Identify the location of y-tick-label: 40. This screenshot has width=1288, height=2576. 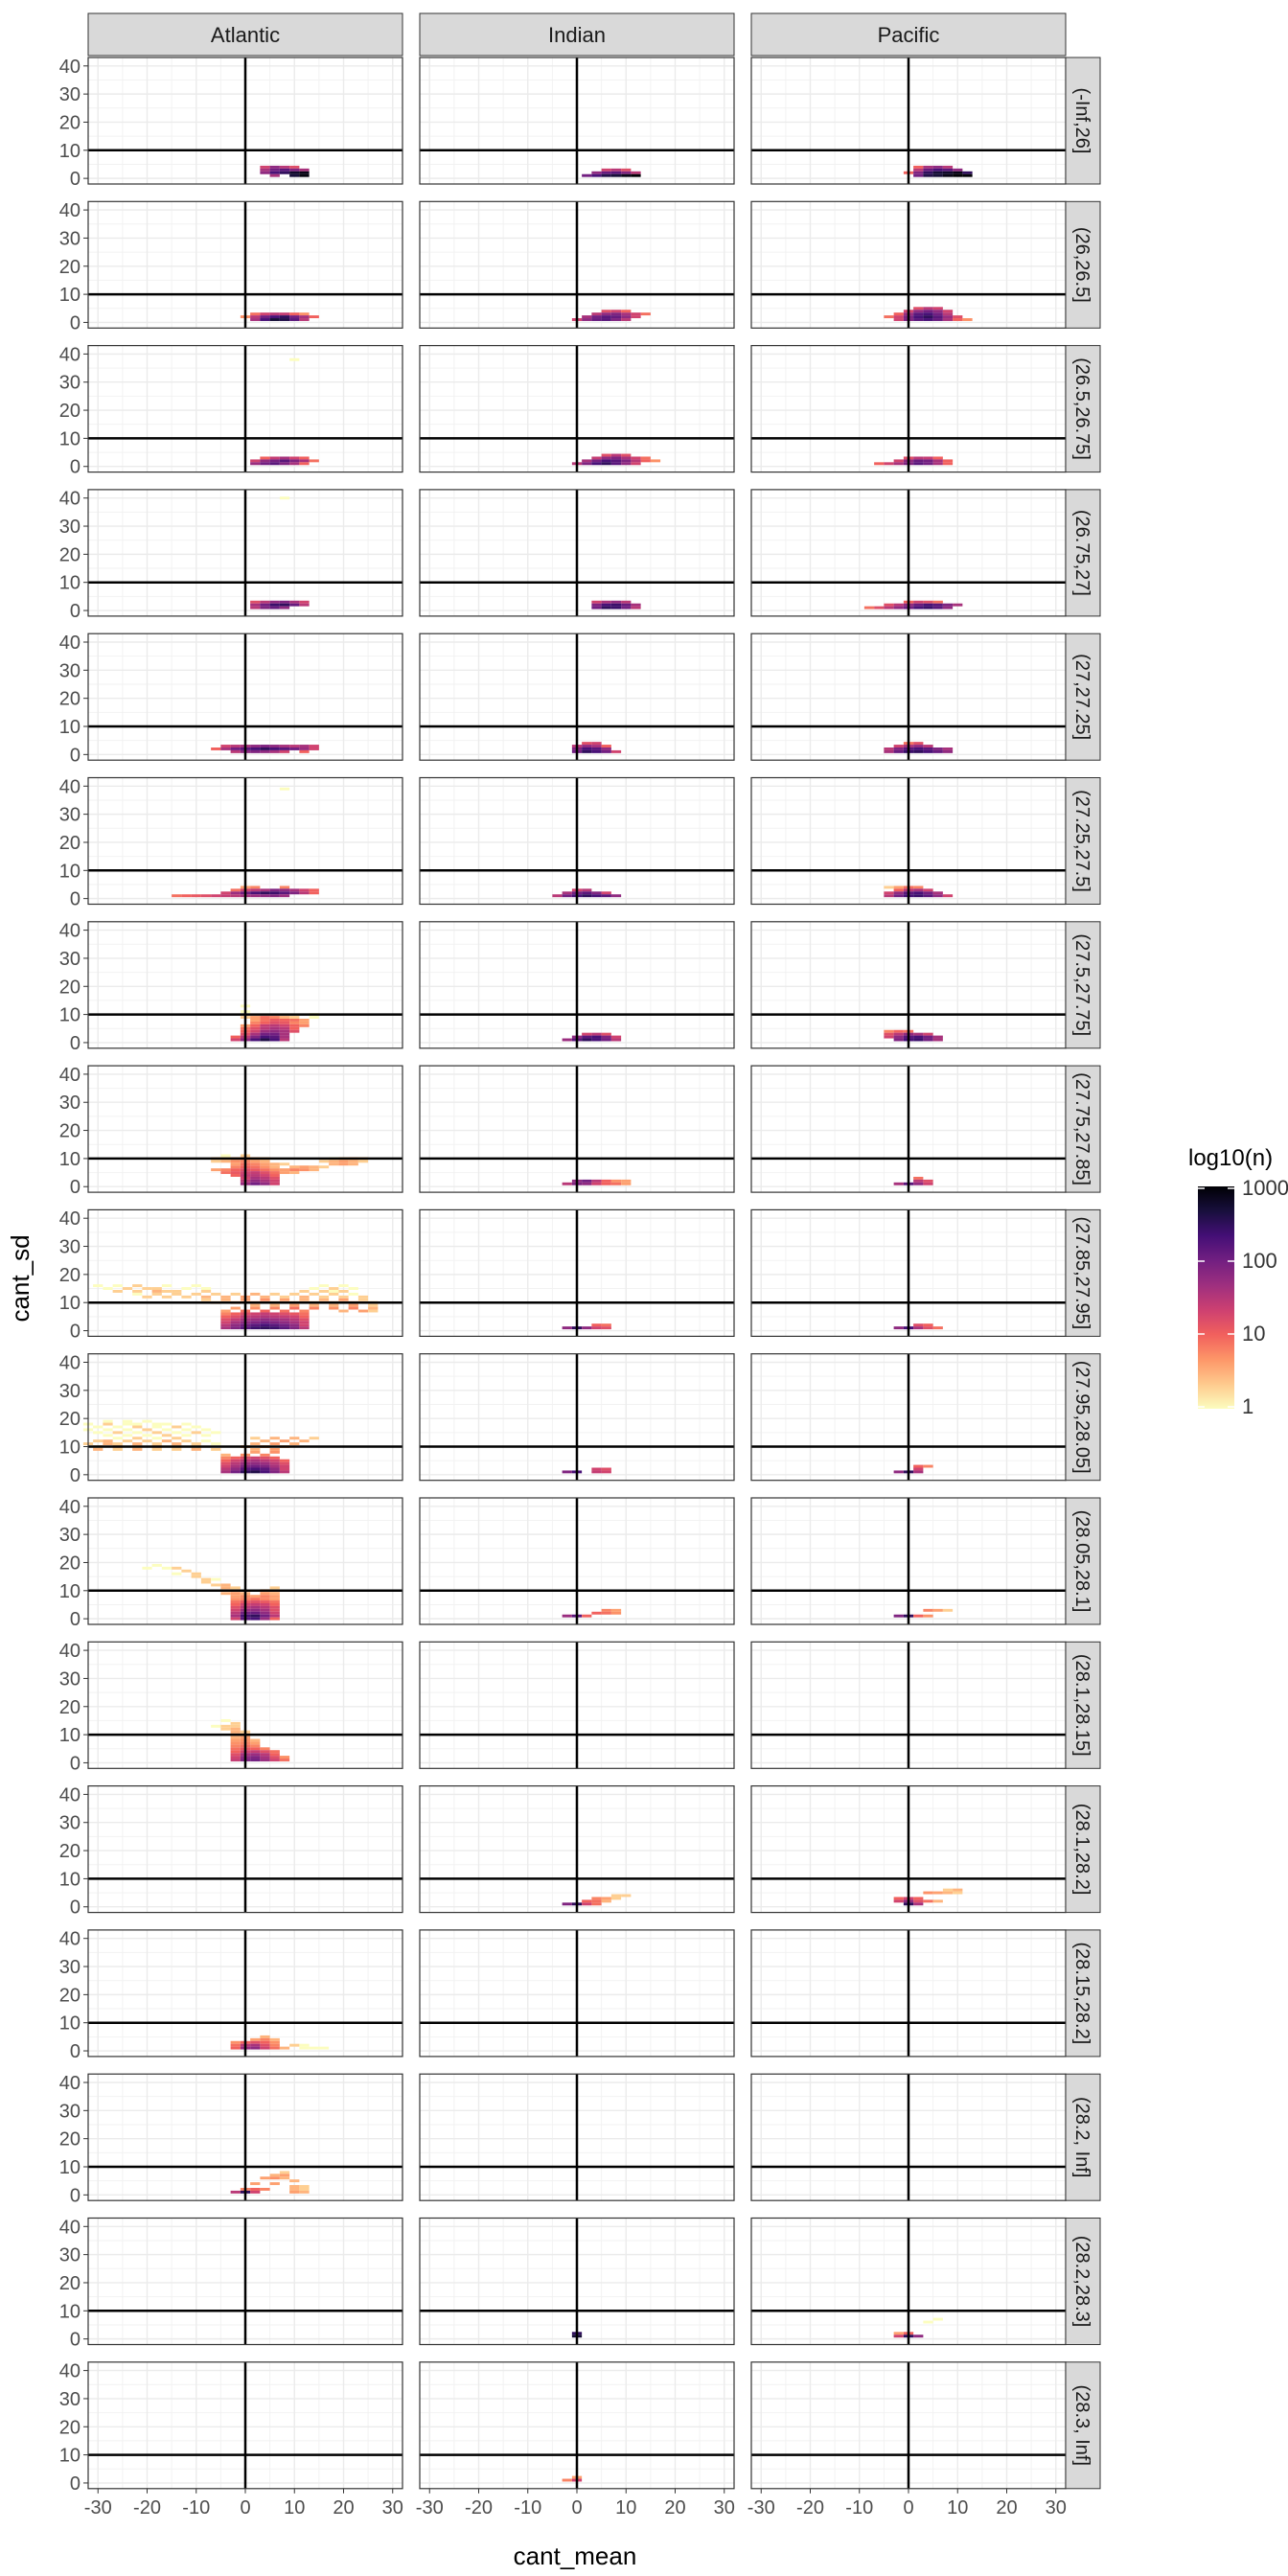
(69, 1651).